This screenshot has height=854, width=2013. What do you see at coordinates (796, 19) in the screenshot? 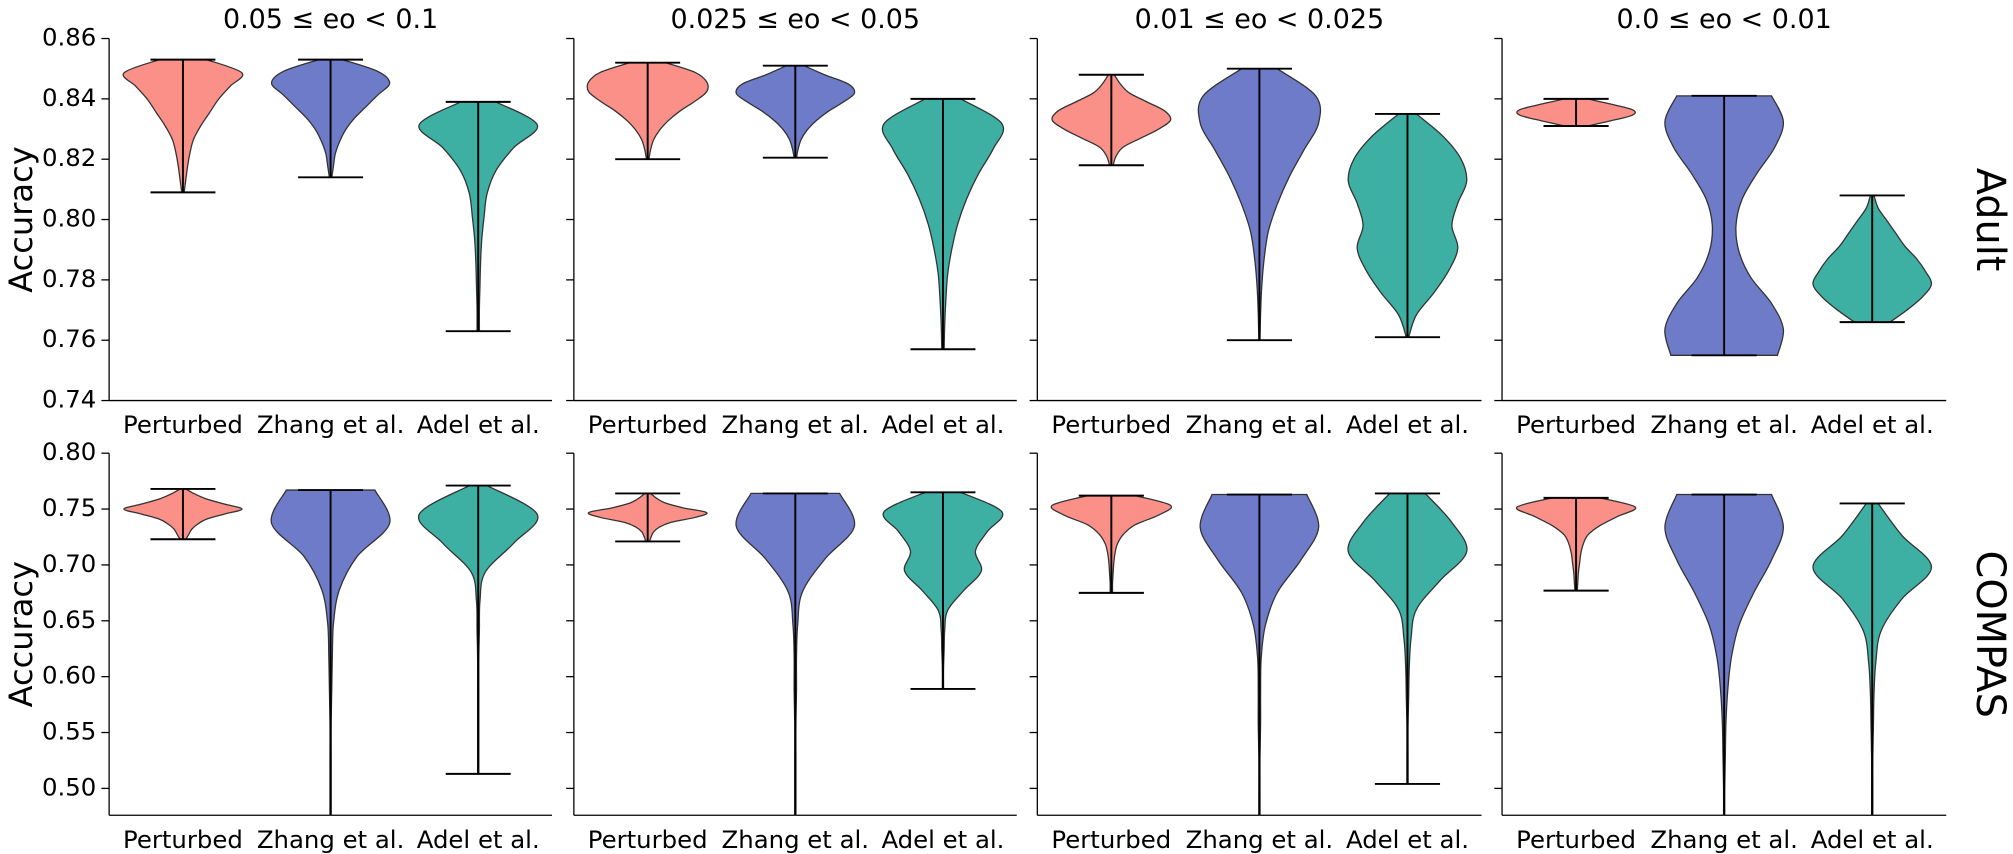
I see `panel-title: 0.025 ≤ eo < 0.05` at bounding box center [796, 19].